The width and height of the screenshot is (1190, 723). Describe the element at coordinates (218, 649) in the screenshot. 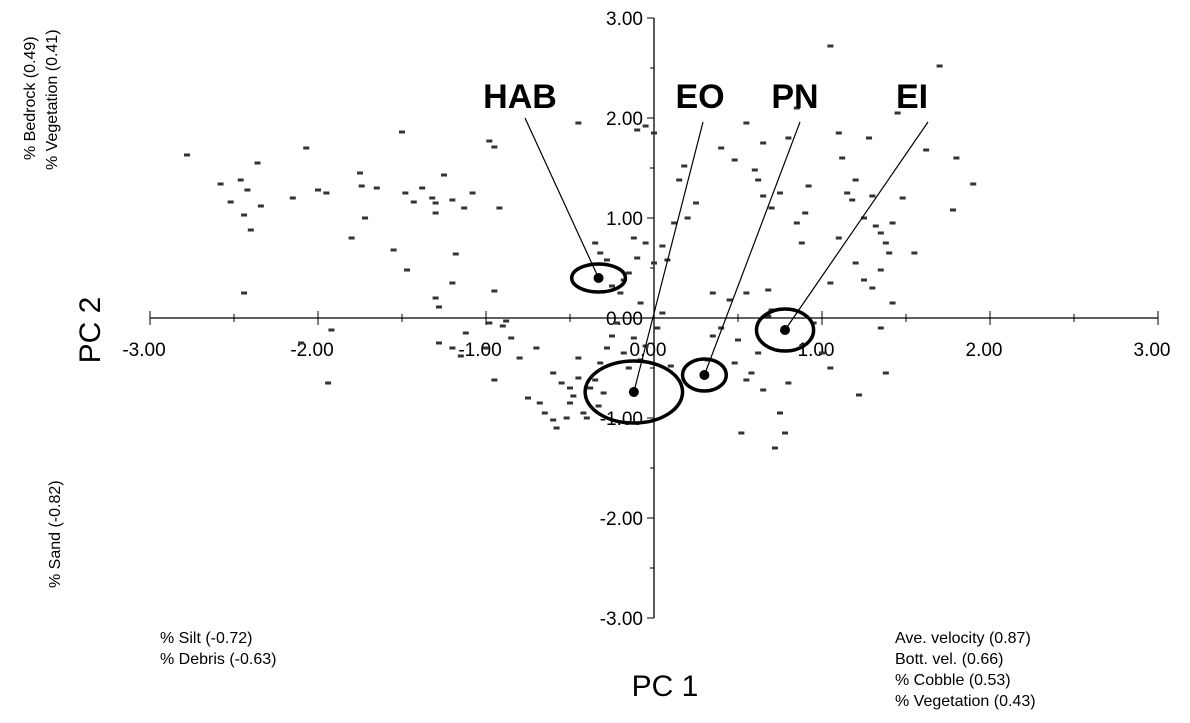

I see `pc1-negative-loadings: % Silt (-0.72) % Debris (-0.63)` at that location.